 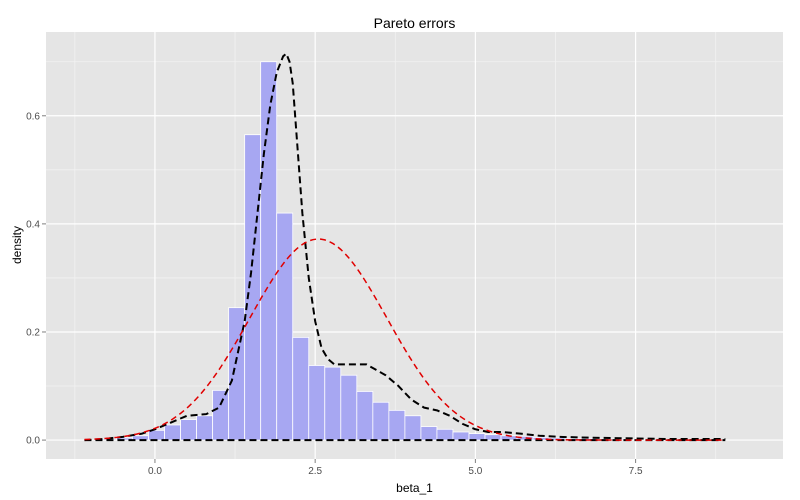 What do you see at coordinates (33, 116) in the screenshot?
I see `y-tick-label: 0.6` at bounding box center [33, 116].